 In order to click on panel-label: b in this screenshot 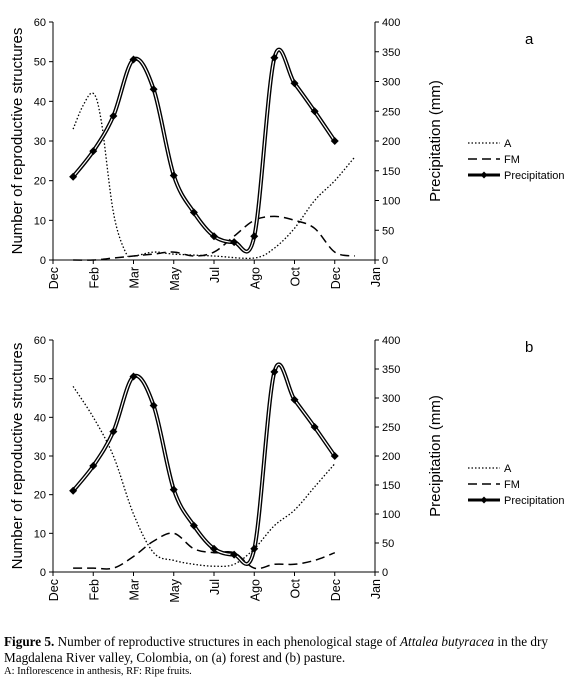, I will do `click(529, 347)`.